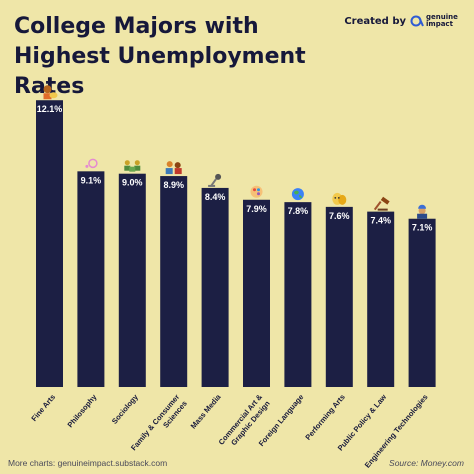  What do you see at coordinates (82, 410) in the screenshot?
I see `category-label: Philosophy` at bounding box center [82, 410].